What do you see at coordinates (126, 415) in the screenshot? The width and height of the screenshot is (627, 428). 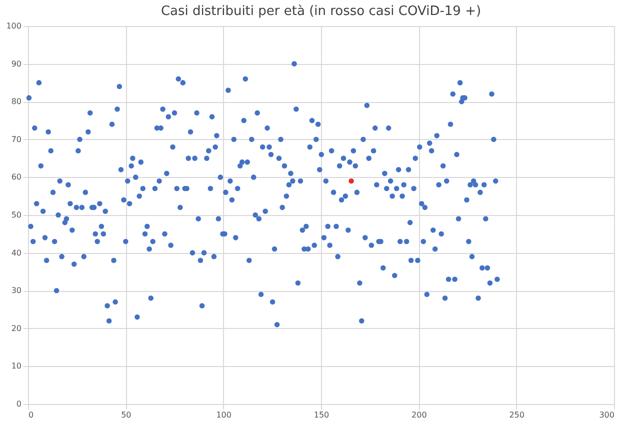 I see `x-tick-label: 50` at bounding box center [126, 415].